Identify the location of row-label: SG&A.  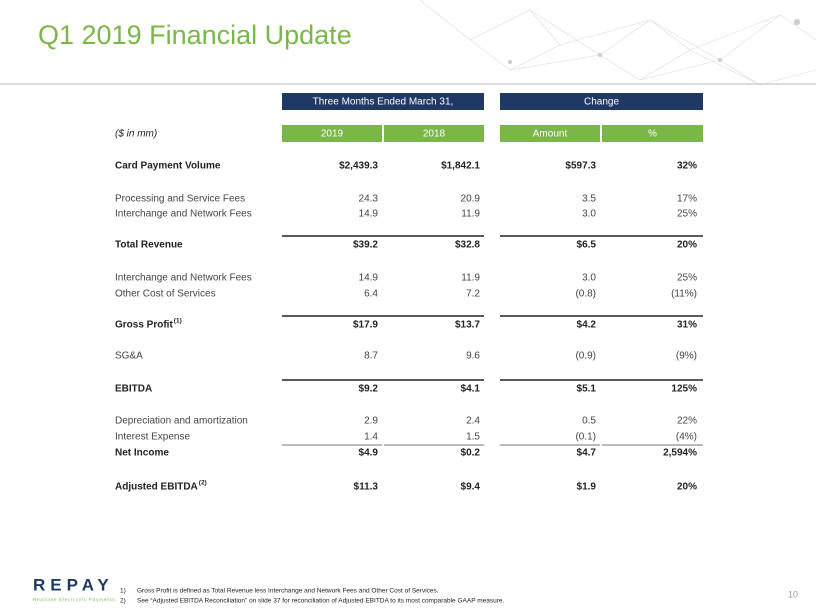
(129, 356).